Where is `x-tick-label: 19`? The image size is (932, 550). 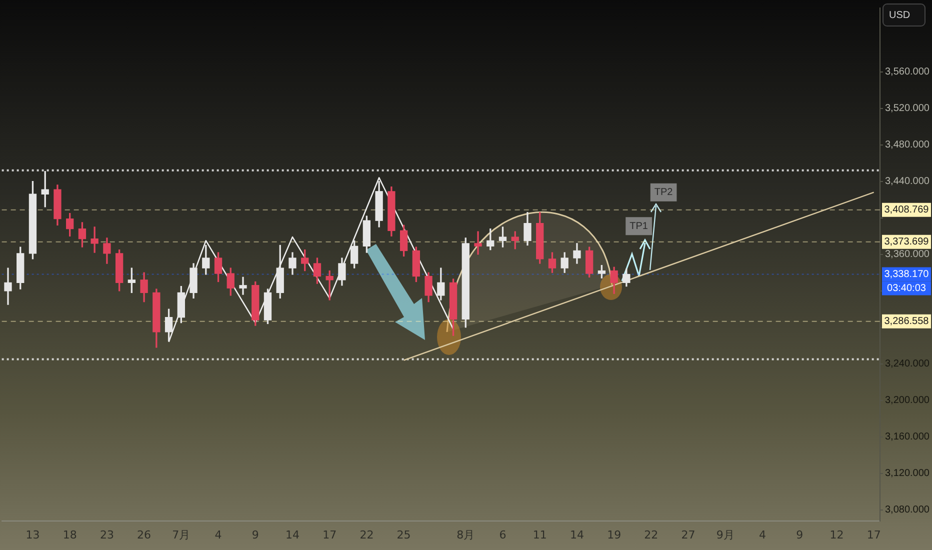
x-tick-label: 19 is located at coordinates (614, 535).